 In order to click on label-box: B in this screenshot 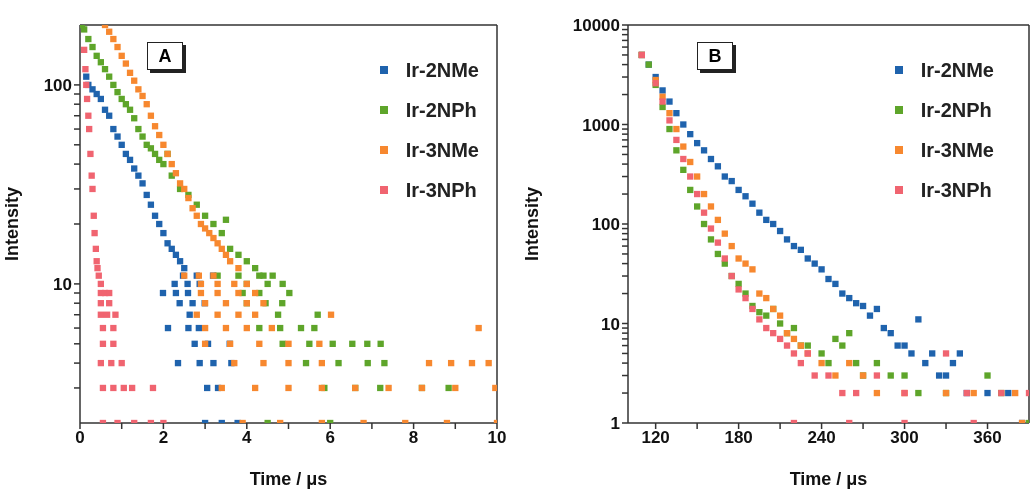, I will do `click(715, 56)`.